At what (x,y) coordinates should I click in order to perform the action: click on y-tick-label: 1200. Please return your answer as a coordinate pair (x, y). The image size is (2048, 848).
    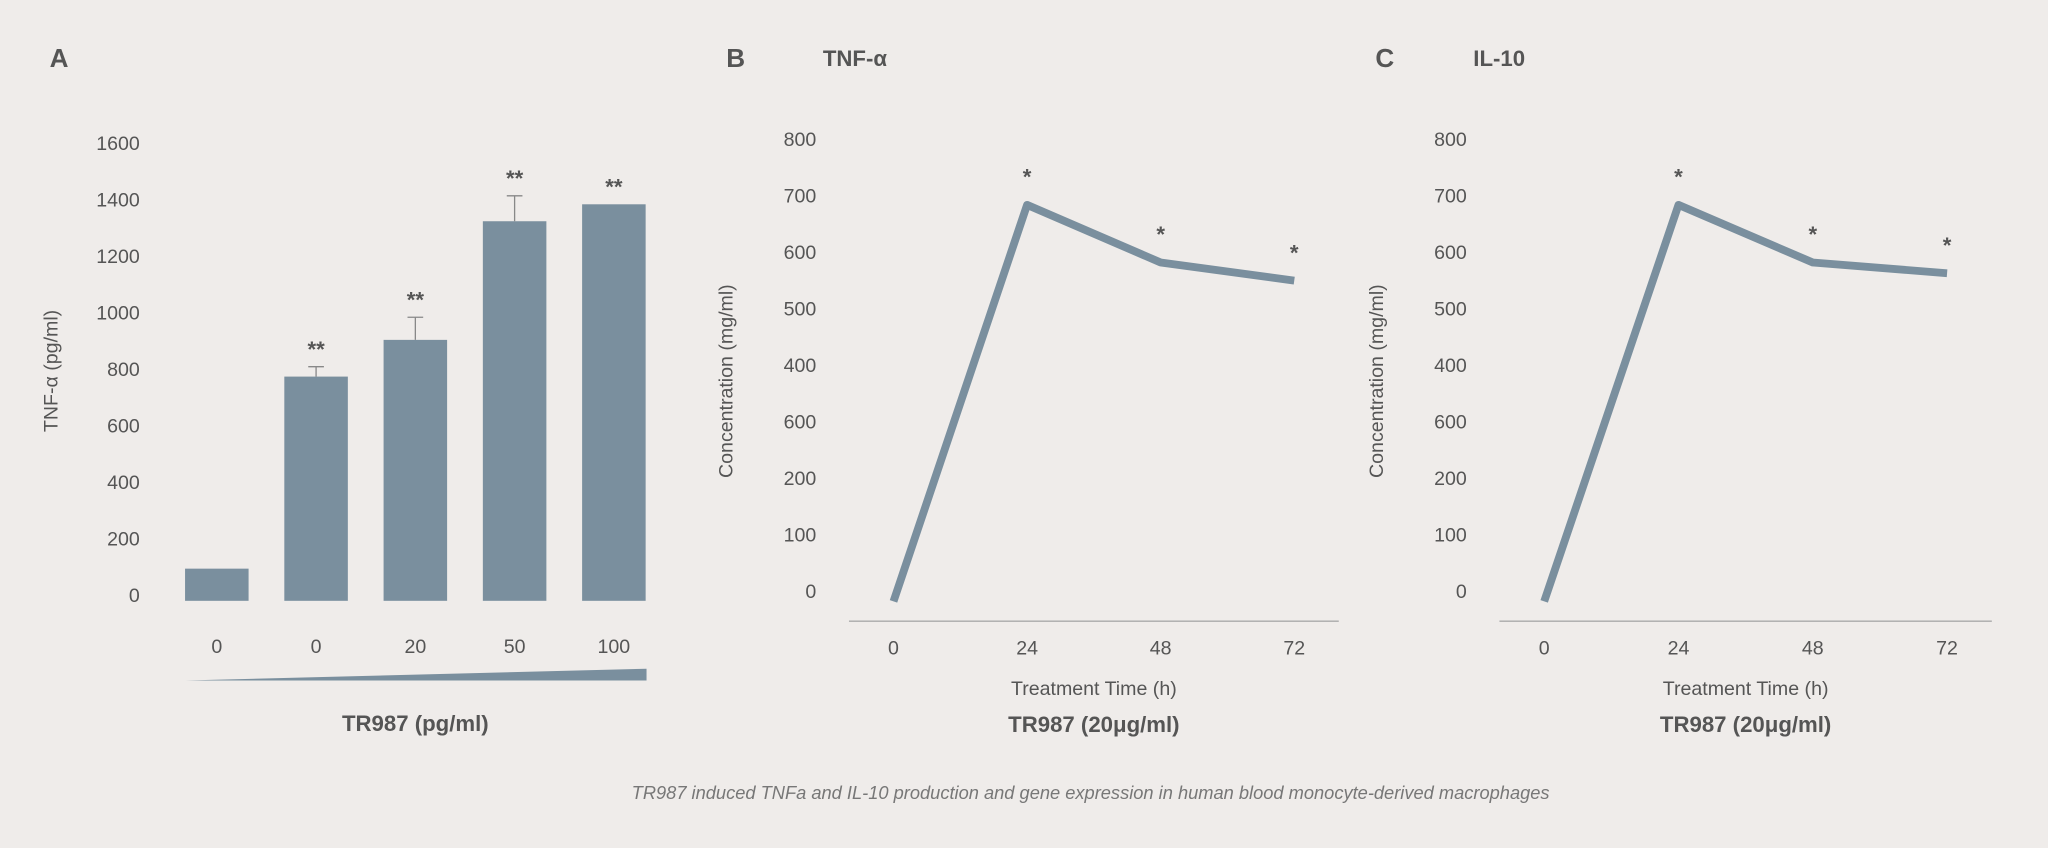
    Looking at the image, I should click on (118, 257).